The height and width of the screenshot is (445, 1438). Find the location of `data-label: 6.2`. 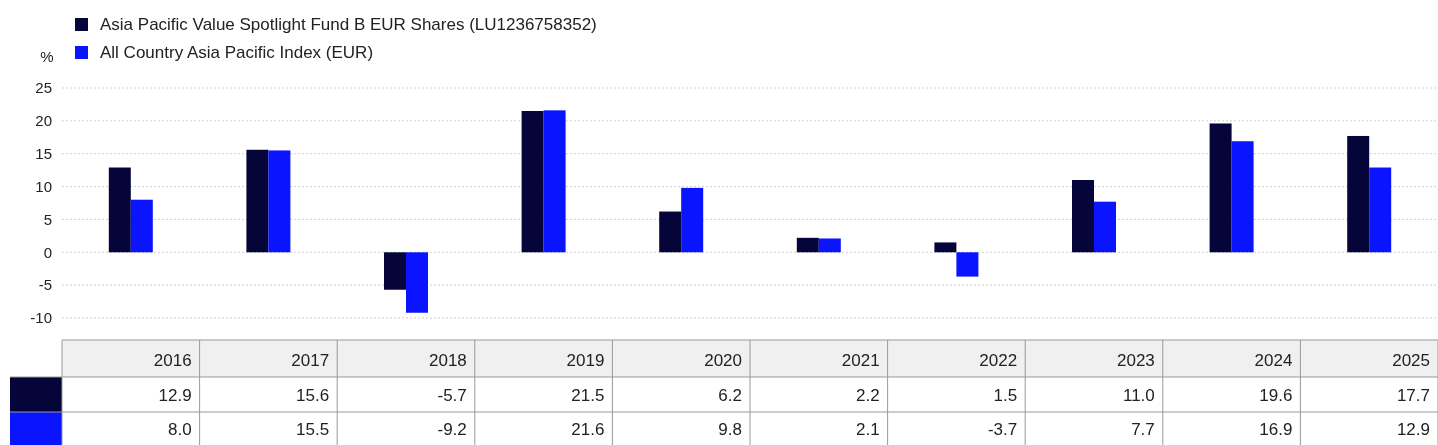

data-label: 6.2 is located at coordinates (730, 395).